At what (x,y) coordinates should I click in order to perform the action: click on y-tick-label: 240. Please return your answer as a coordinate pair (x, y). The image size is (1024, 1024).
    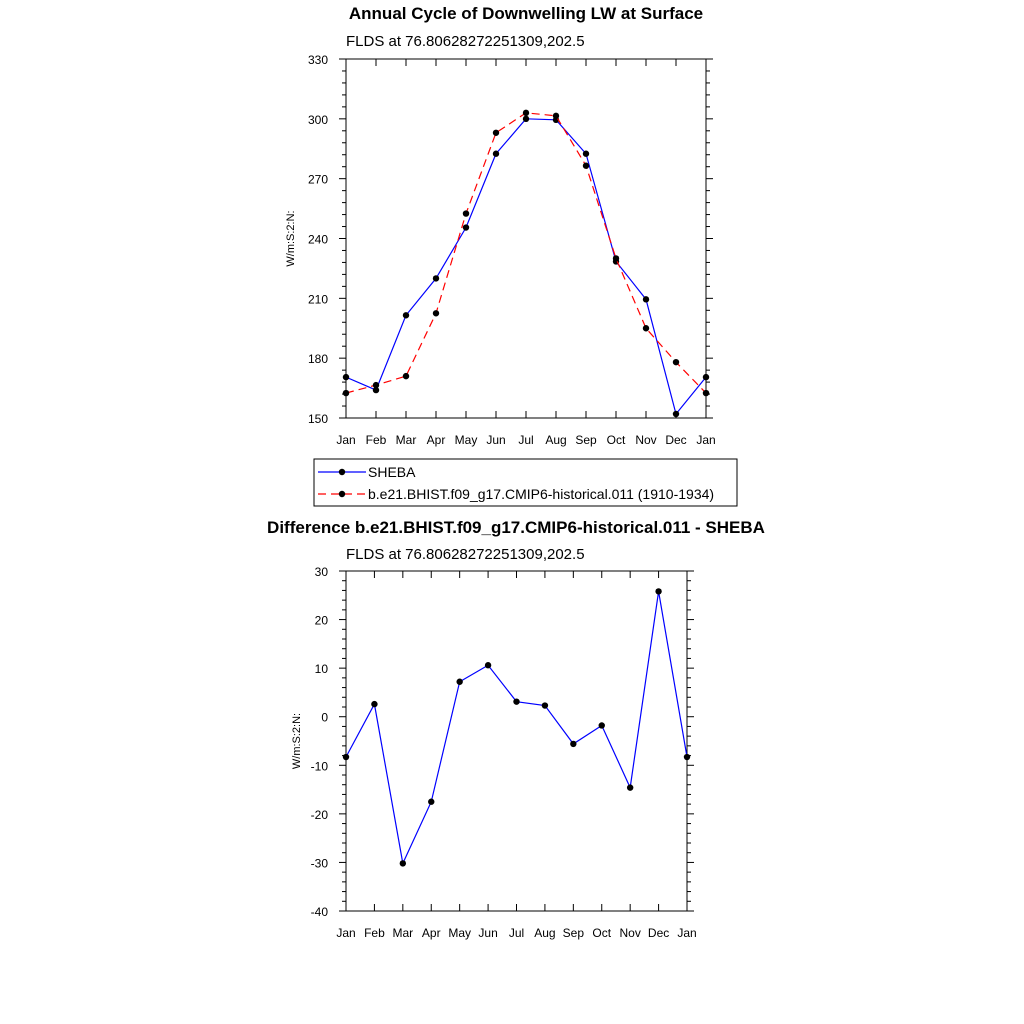
    Looking at the image, I should click on (318, 240).